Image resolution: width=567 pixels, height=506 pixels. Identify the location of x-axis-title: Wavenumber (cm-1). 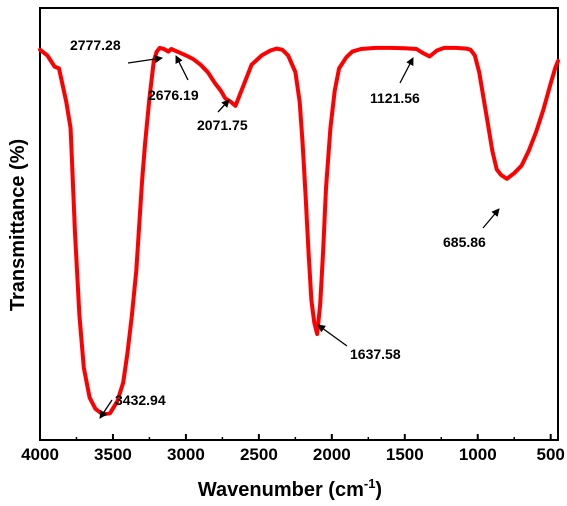
(290, 488).